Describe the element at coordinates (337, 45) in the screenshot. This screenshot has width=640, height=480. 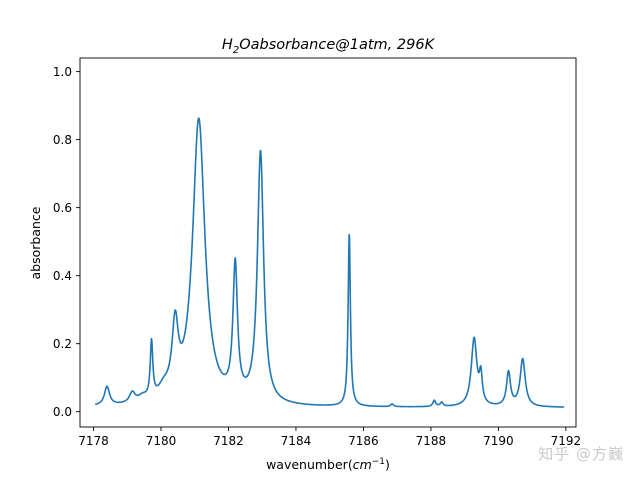
I see `title-rest: Oabsorbance@1atm, 296K` at that location.